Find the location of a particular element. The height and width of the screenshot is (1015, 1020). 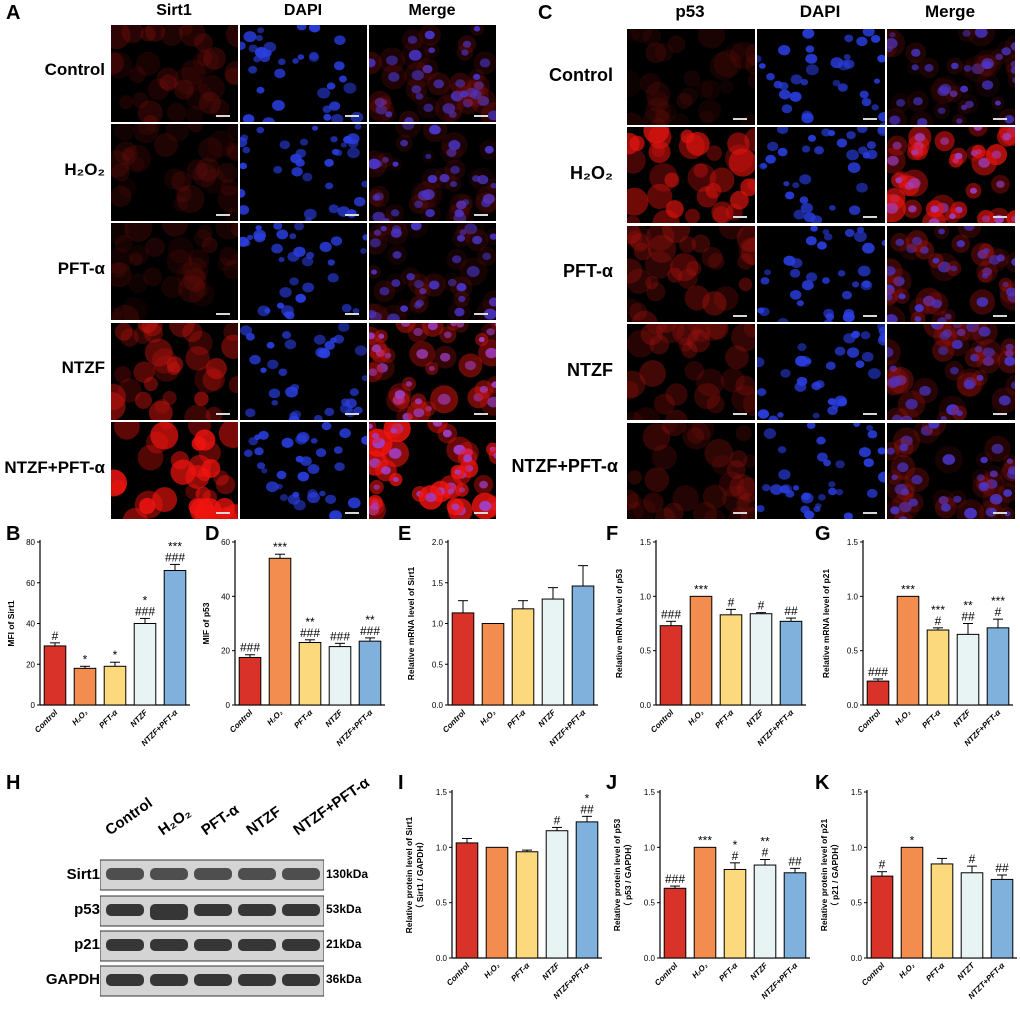

y-axis-label: Relative mRNA level of Sirt1 is located at coordinates (411, 623).